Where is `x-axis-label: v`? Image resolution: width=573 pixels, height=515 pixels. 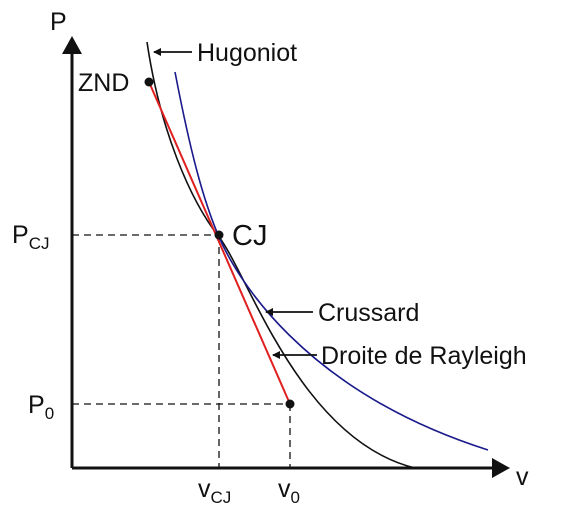 x-axis-label: v is located at coordinates (522, 477).